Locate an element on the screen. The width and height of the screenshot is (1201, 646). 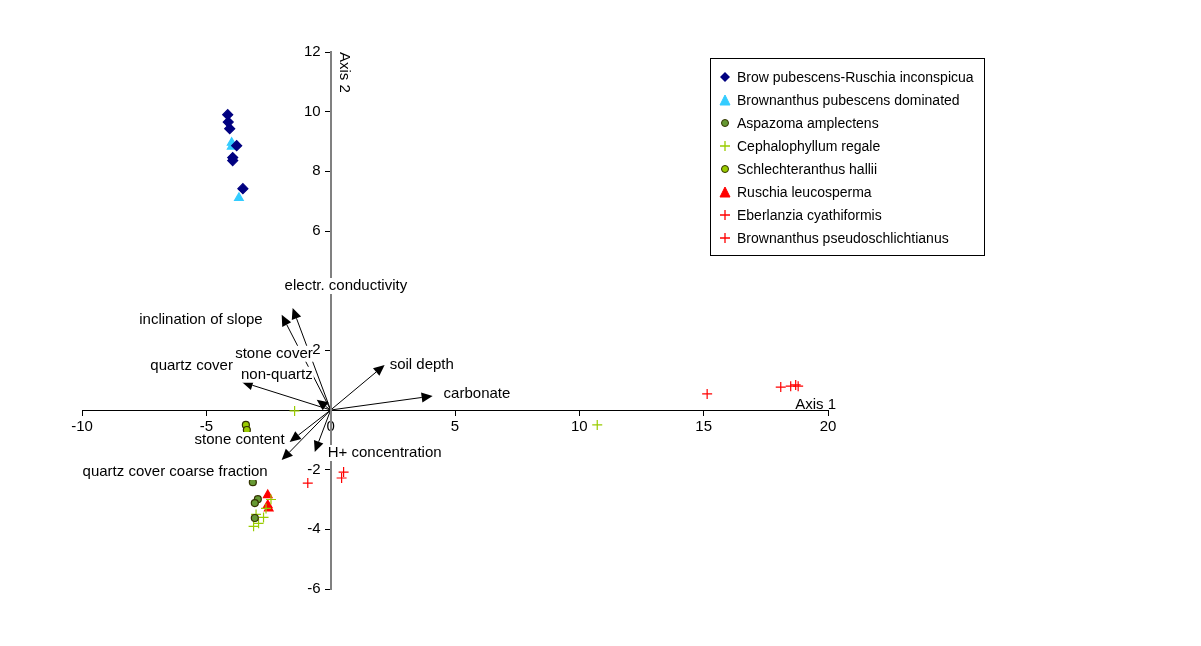
y-tick-label: 12 is located at coordinates (312, 51).